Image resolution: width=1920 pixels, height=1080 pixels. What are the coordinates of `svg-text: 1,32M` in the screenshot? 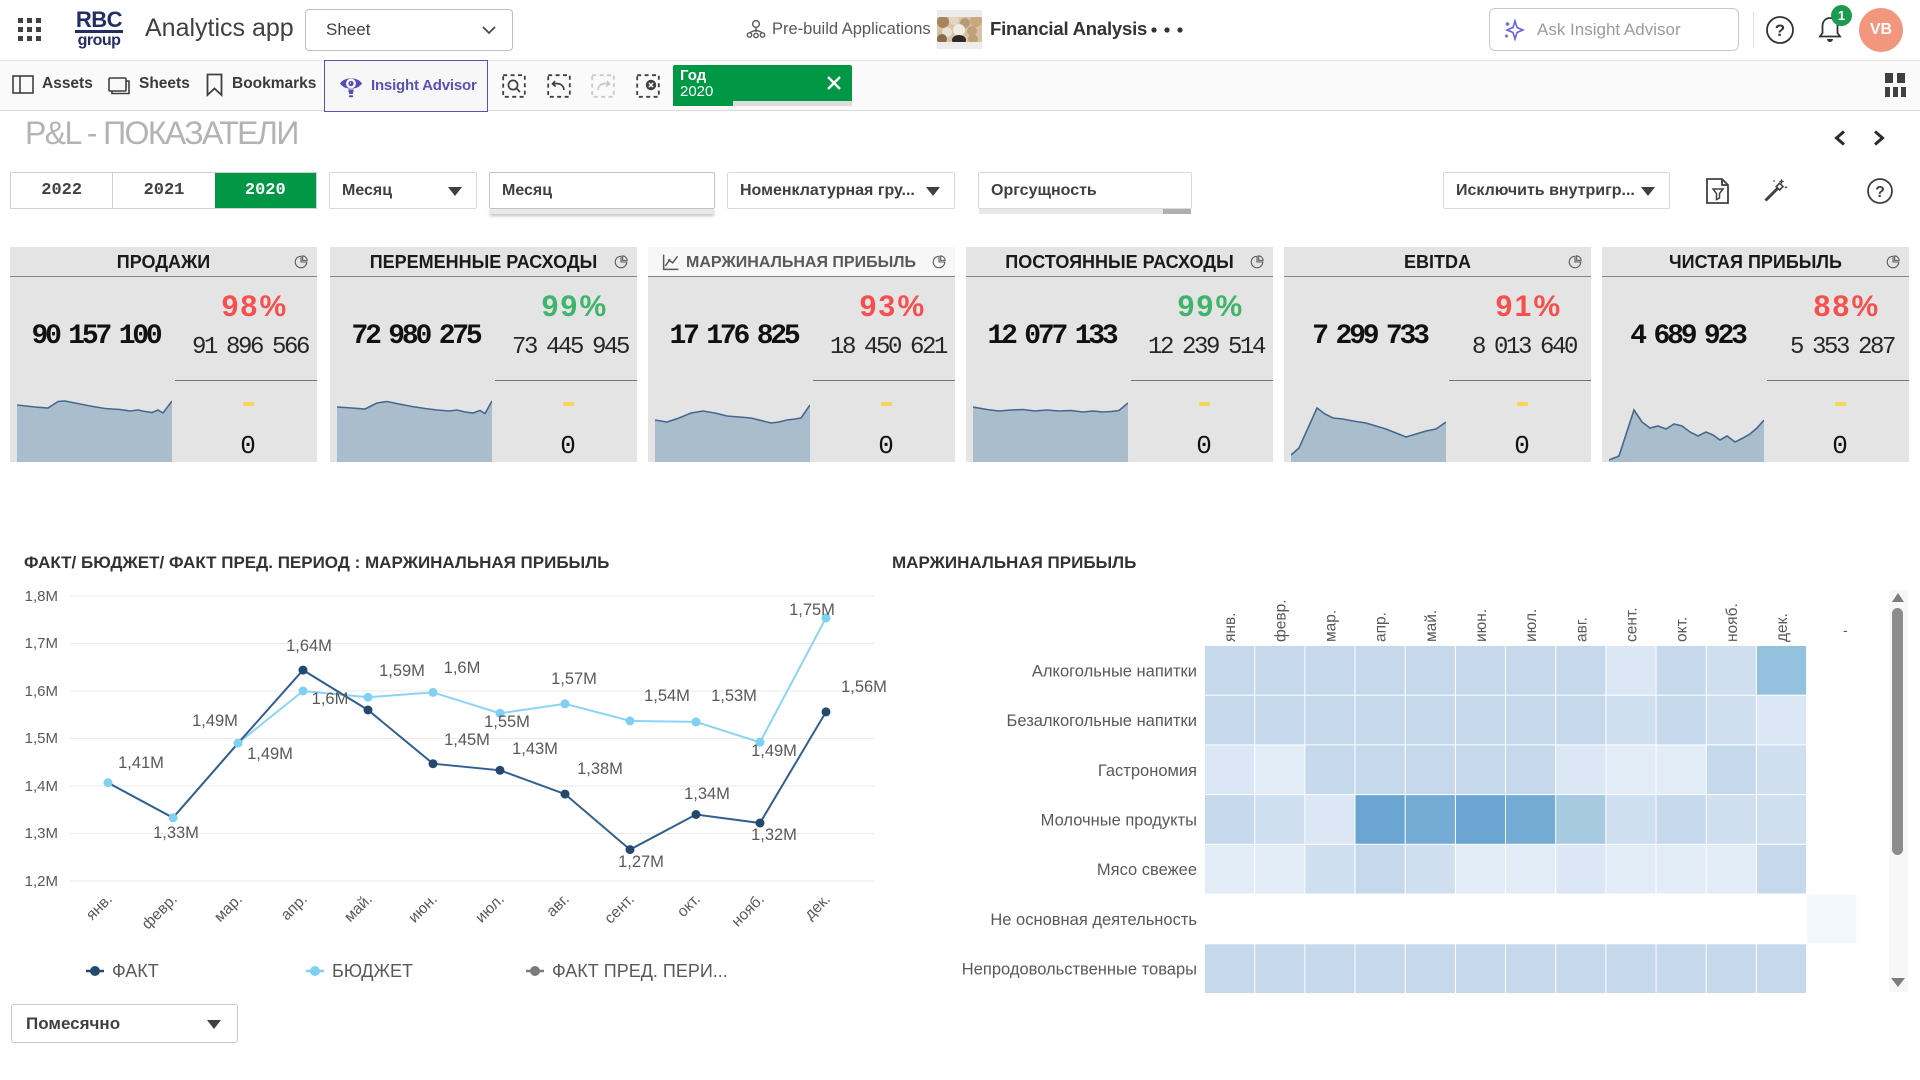 It's located at (774, 835).